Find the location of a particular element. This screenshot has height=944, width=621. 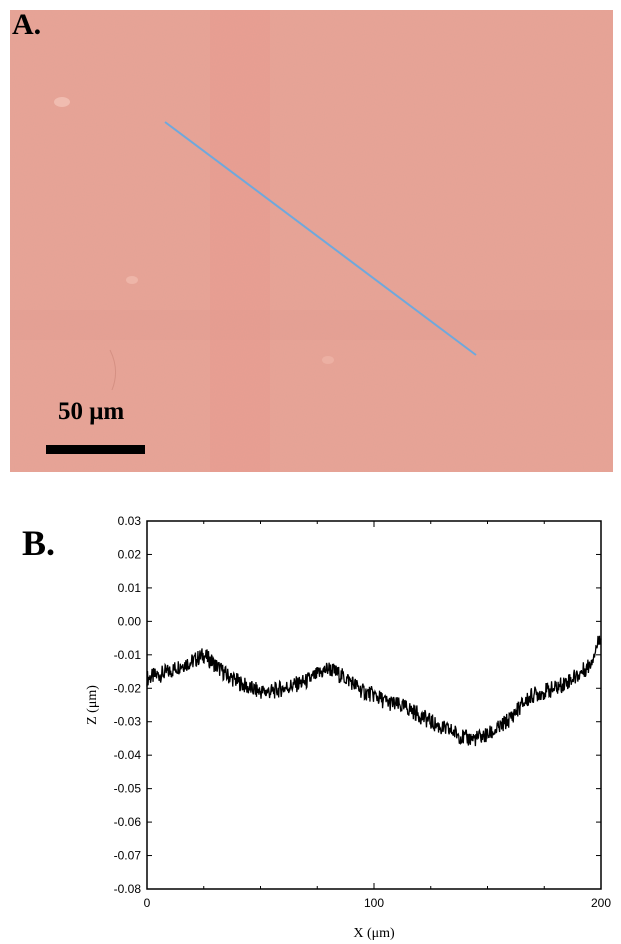

y-tick-label: 0.03 is located at coordinates (130, 521).